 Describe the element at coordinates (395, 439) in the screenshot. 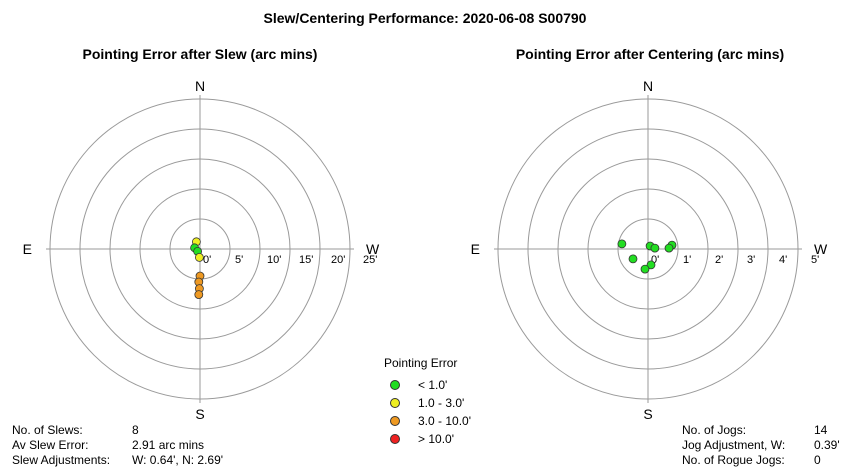

I see `legend-swatch-red` at that location.